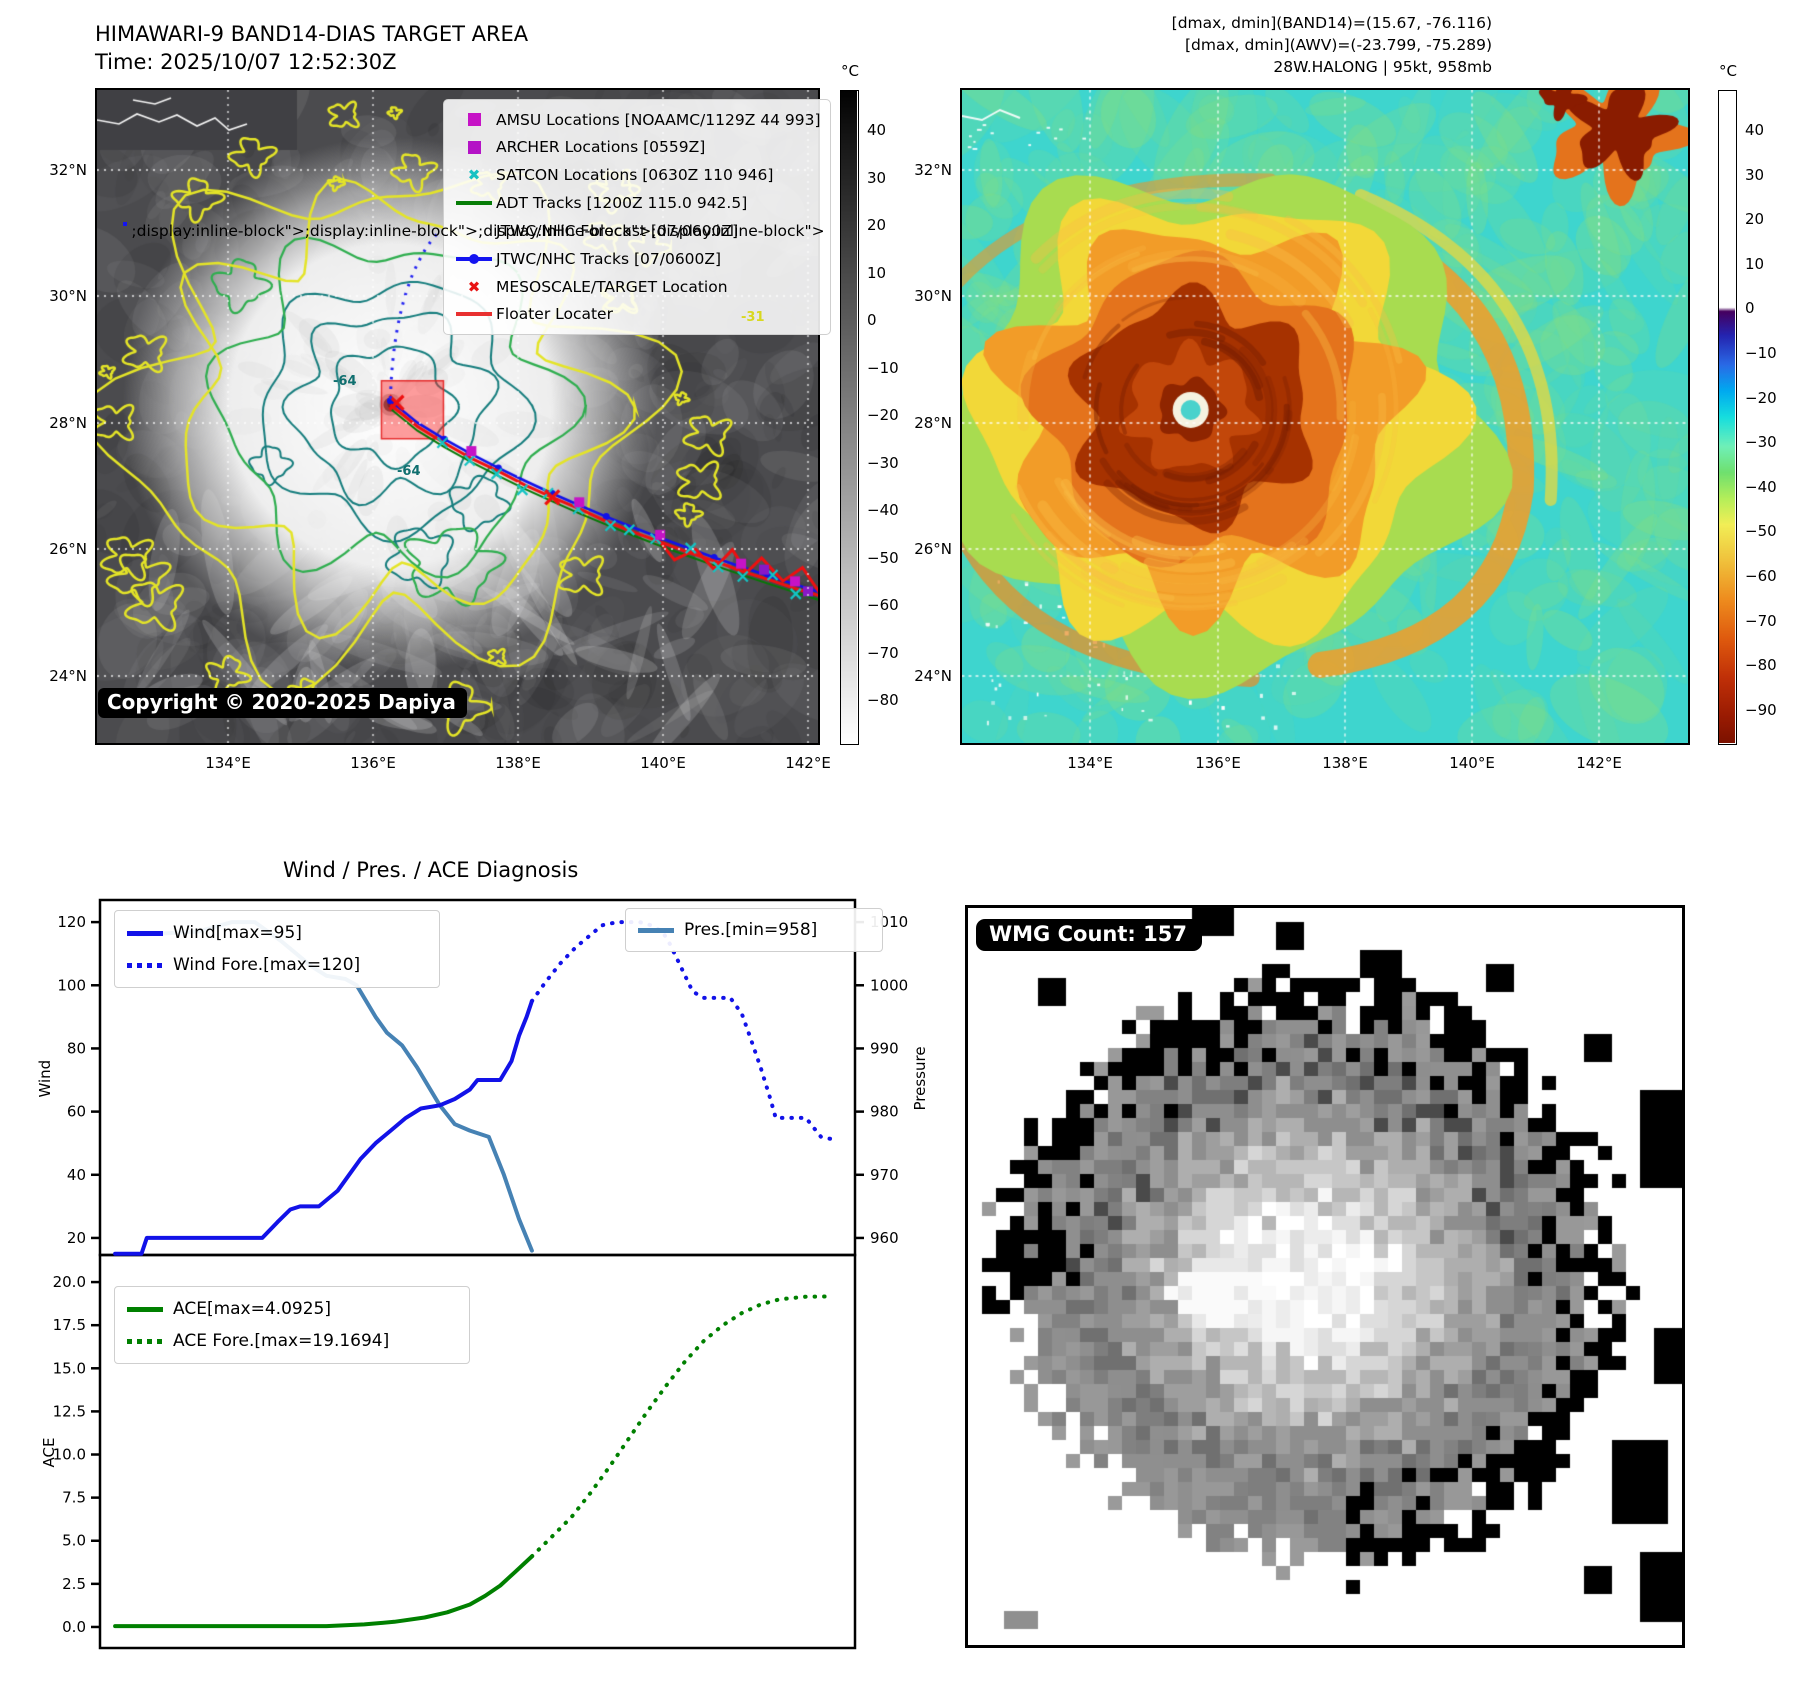 The height and width of the screenshot is (1690, 1801). Describe the element at coordinates (636, 314) in the screenshot. I see `legend-item: Floater Locater` at that location.